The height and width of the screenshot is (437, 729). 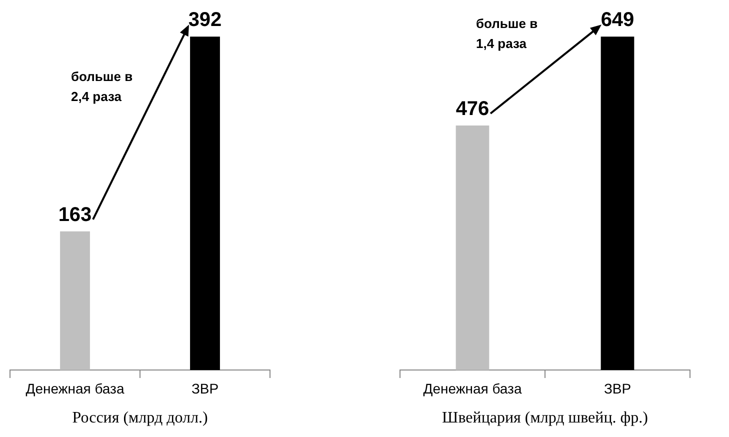 What do you see at coordinates (473, 109) in the screenshot?
I see `data-label: 476` at bounding box center [473, 109].